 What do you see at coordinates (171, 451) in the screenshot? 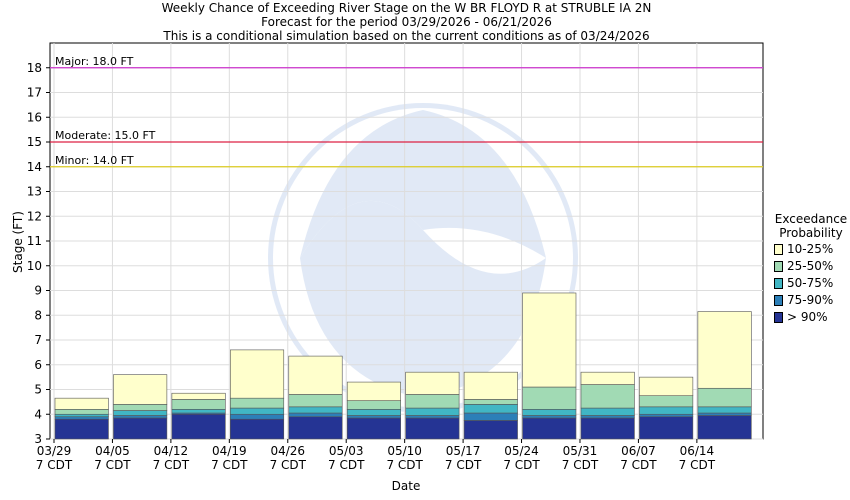
I see `x-tick-date: 04/12` at bounding box center [171, 451].